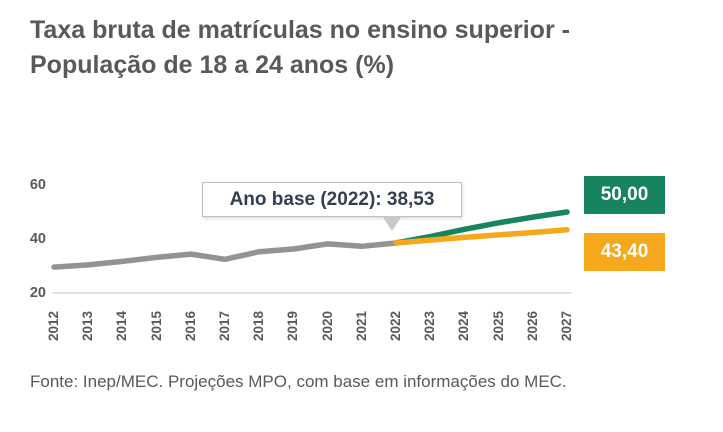  Describe the element at coordinates (292, 326) in the screenshot. I see `x-tick-label: 2019` at that location.